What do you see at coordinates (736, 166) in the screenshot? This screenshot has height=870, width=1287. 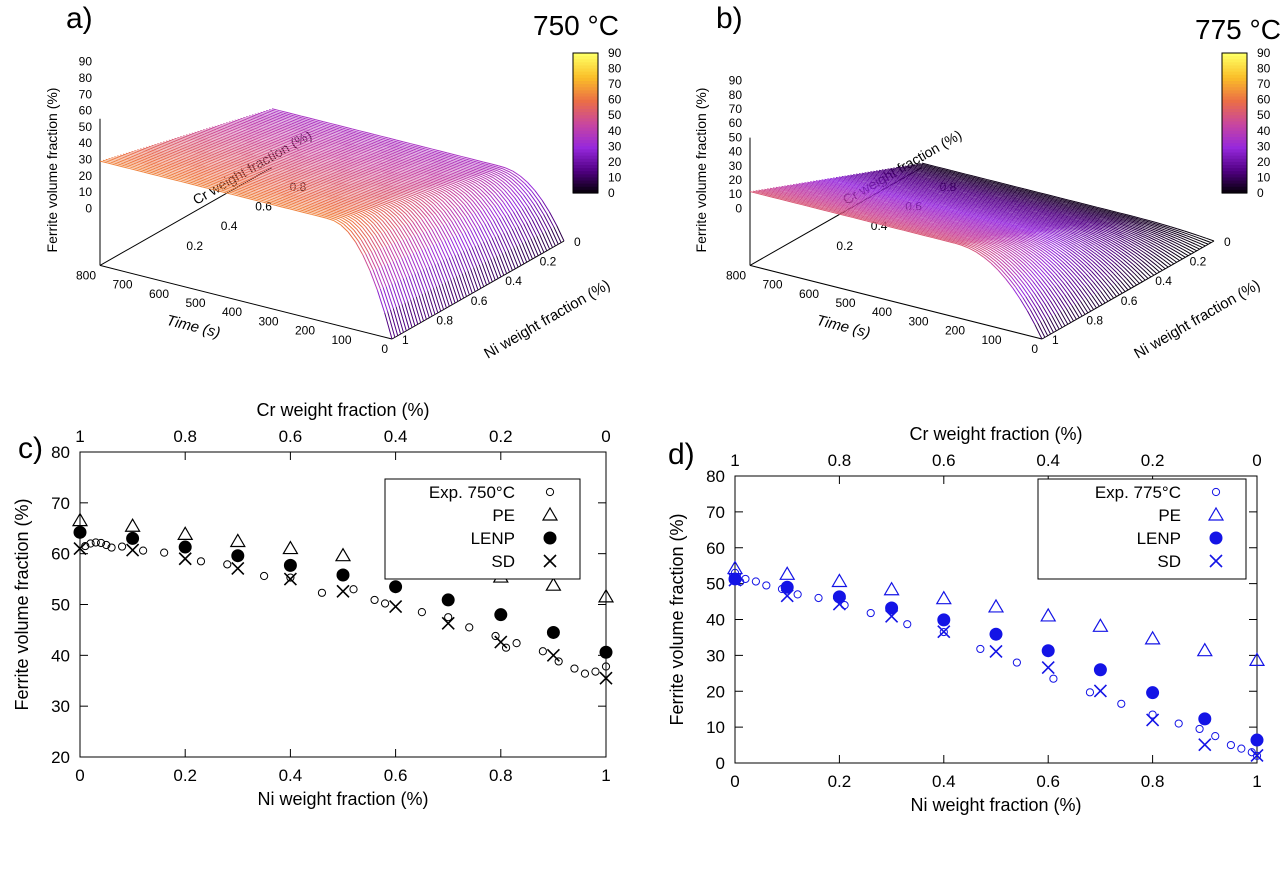 I see `z-tick-label: 30` at bounding box center [736, 166].